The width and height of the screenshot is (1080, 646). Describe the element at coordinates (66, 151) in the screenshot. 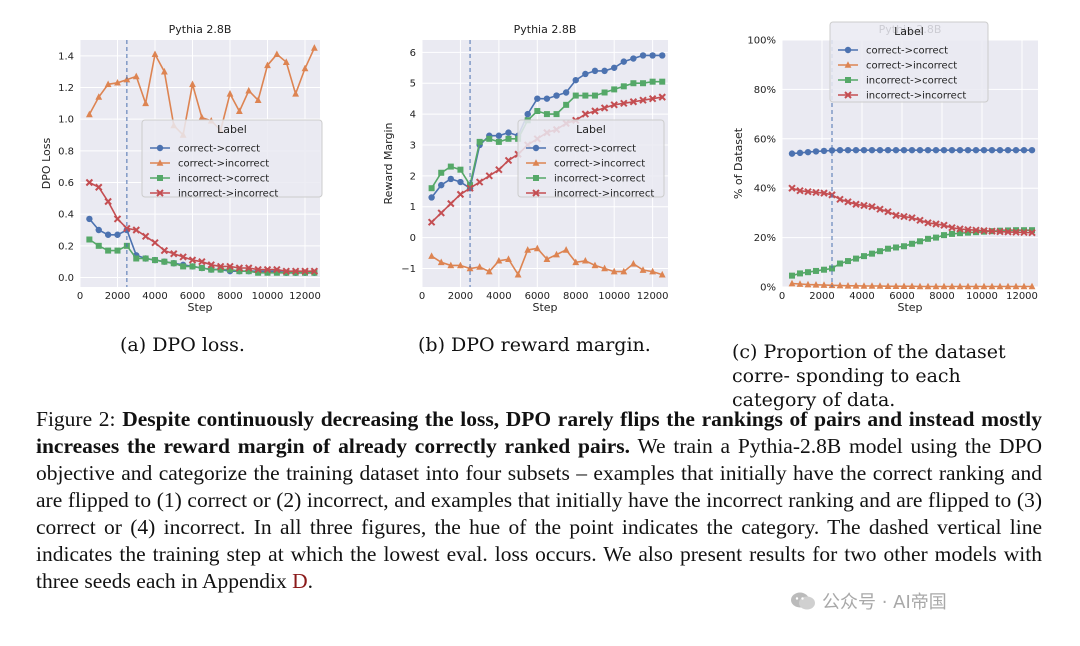

I see `y-tick-label: 0.8` at that location.